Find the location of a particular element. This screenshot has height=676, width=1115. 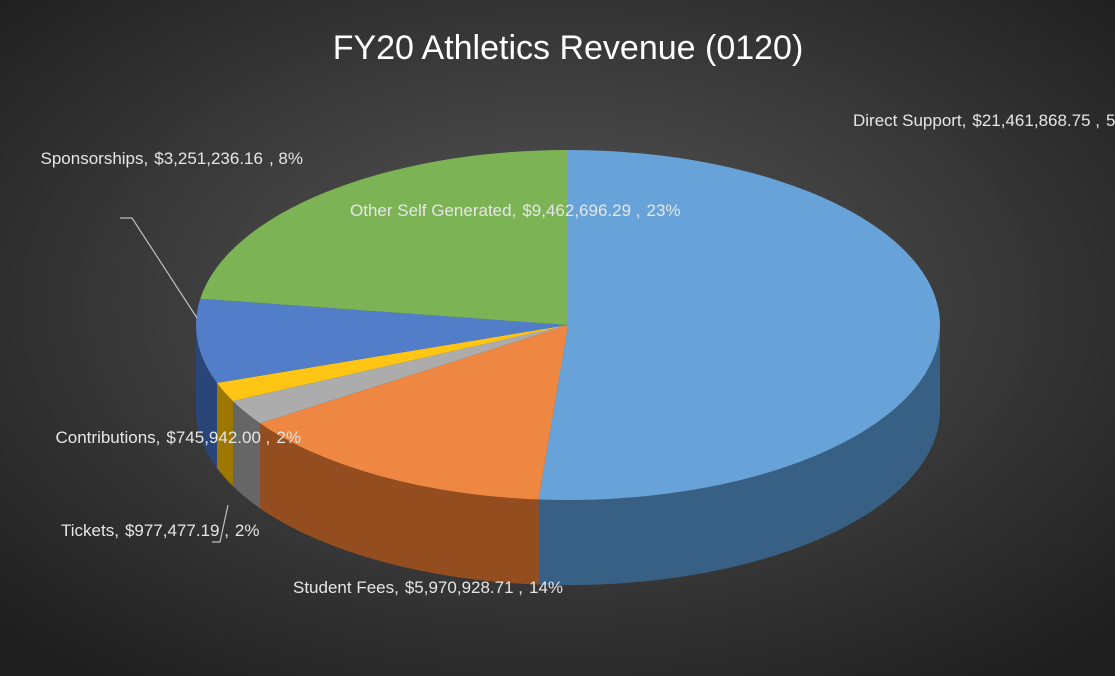

data-label: Student Fees, $5,970,928.71 , 14% is located at coordinates (426, 587).